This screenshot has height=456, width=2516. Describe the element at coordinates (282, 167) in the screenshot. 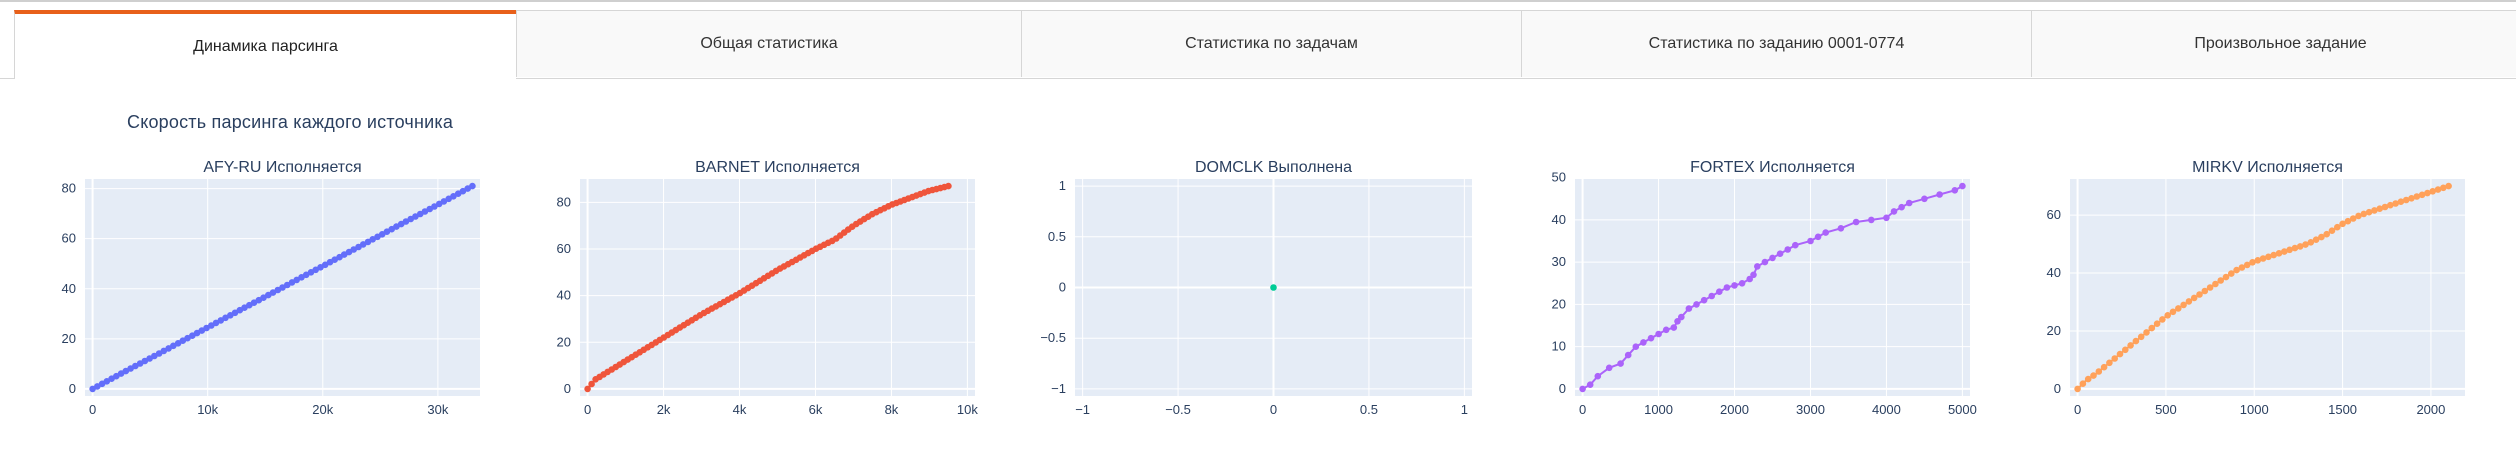

I see `chart-title: AFY-RU Исполняется` at that location.